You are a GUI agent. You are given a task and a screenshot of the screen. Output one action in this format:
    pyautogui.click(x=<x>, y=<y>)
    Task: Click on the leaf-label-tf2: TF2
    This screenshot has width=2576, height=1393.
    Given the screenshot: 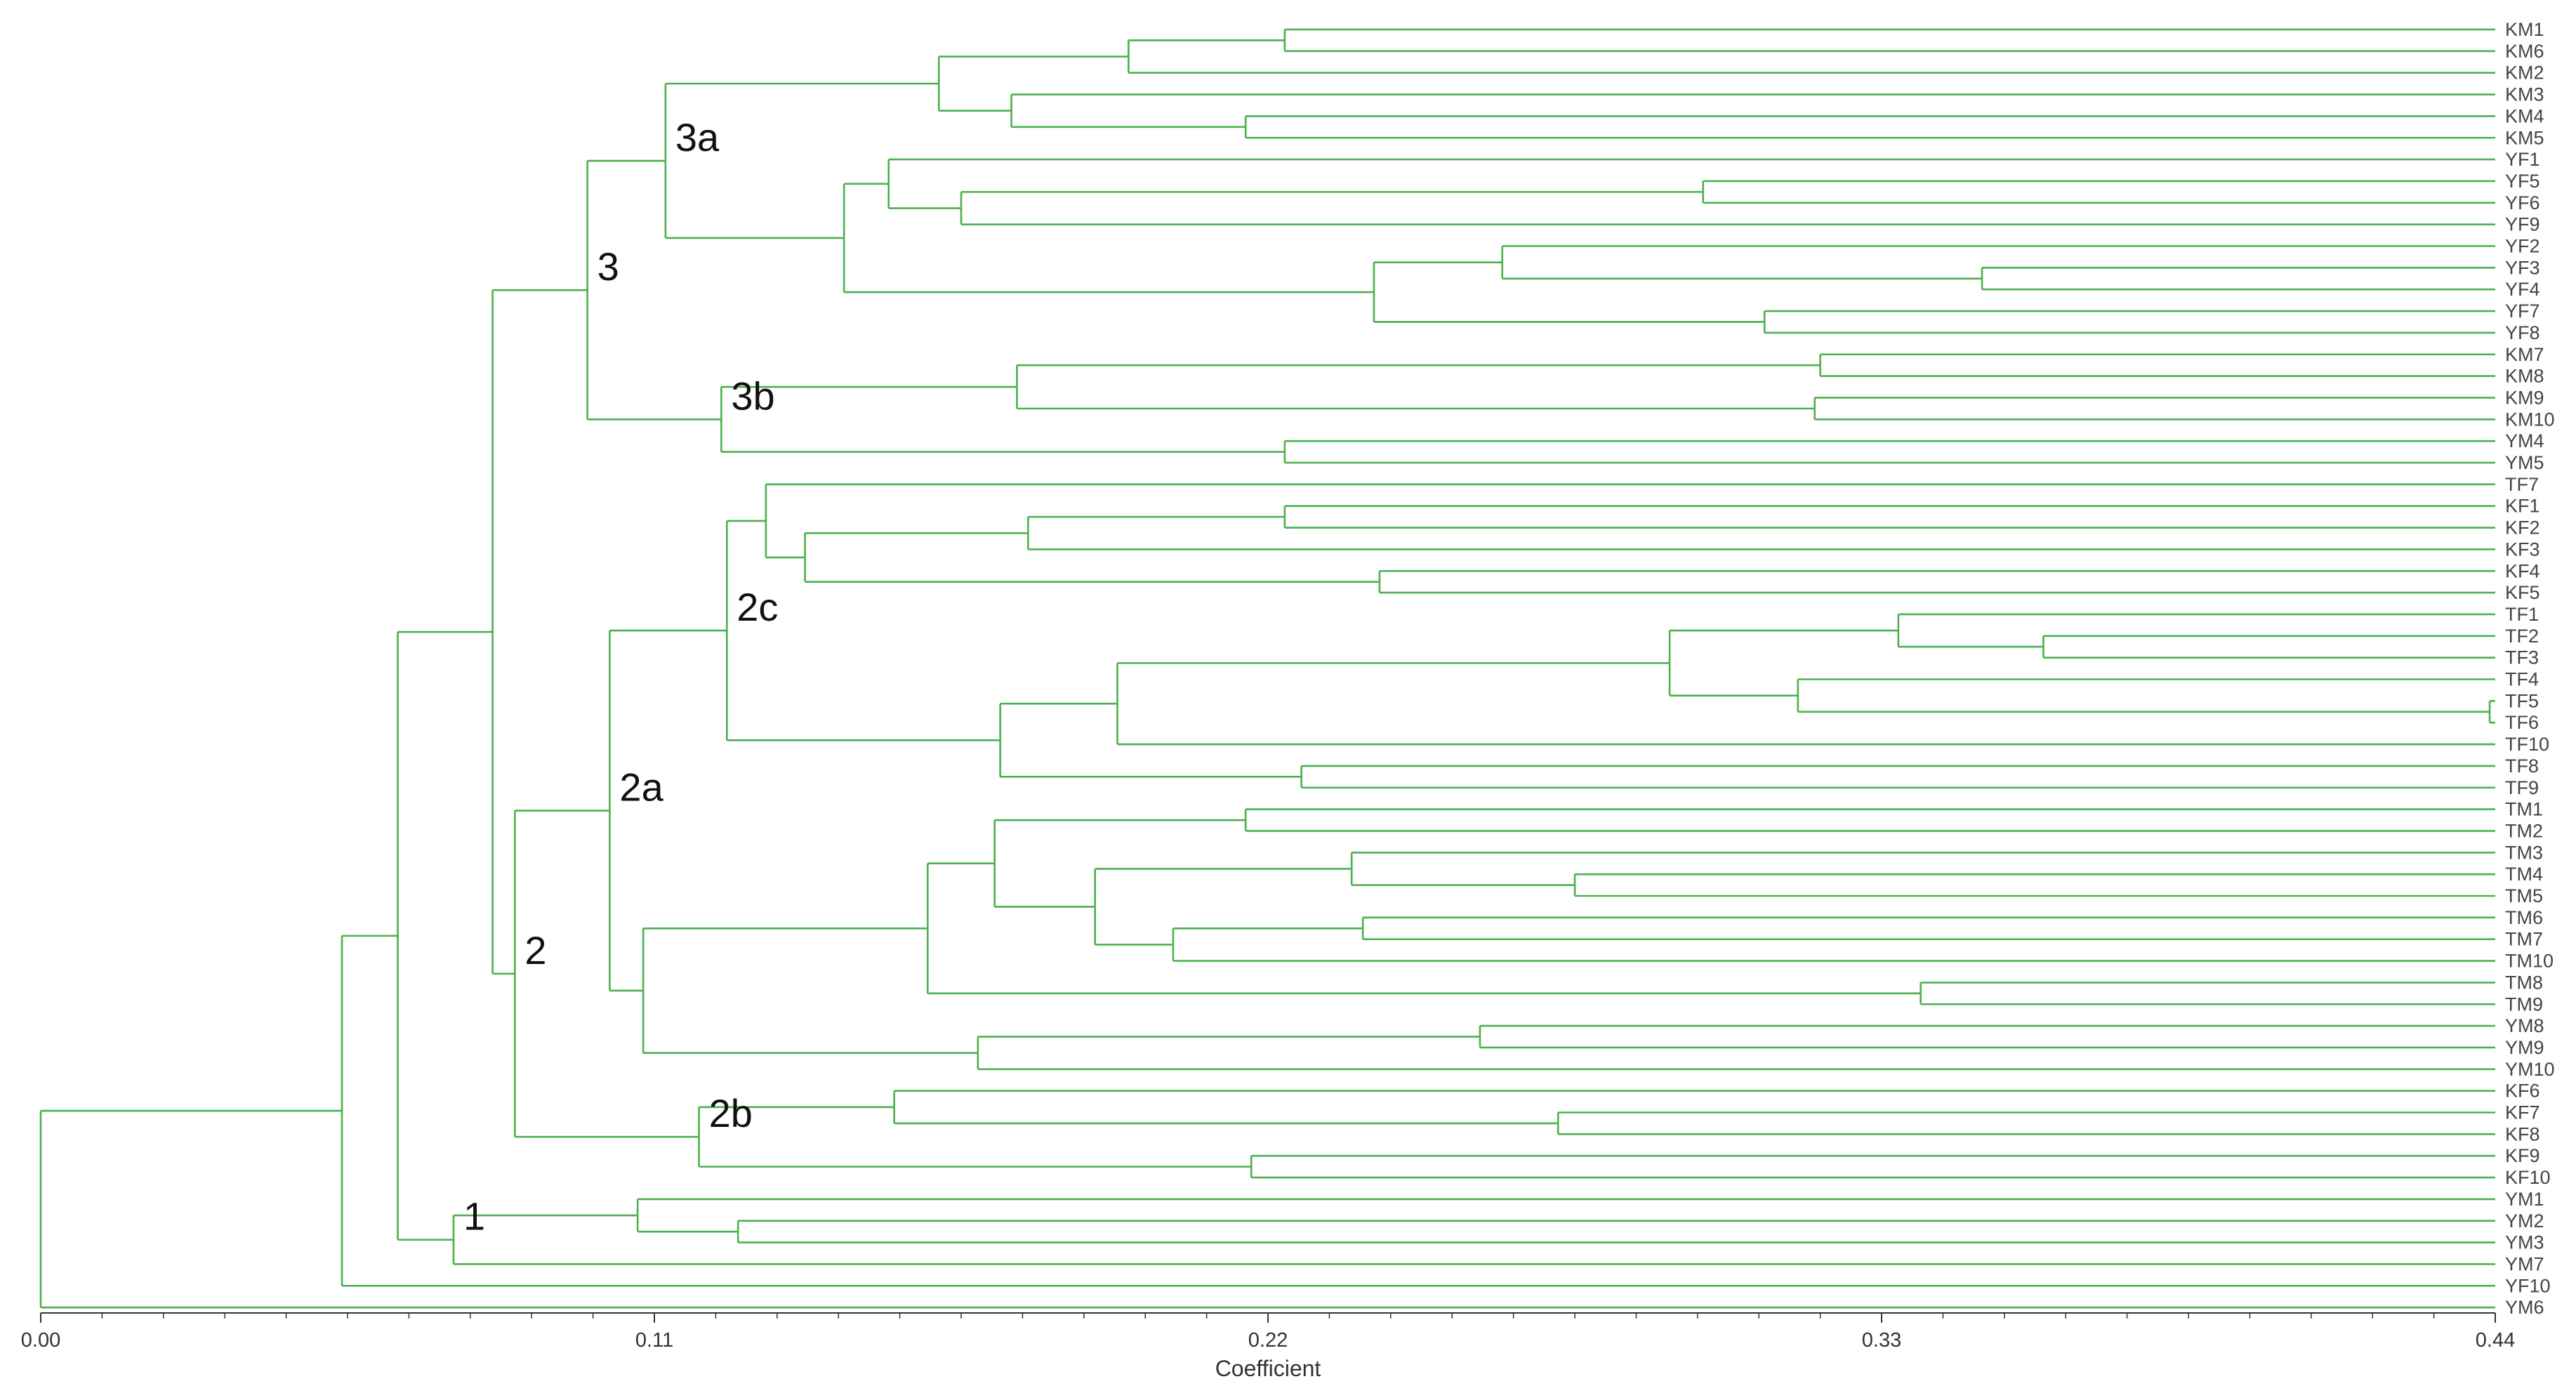 What is the action you would take?
    pyautogui.click(x=2522, y=636)
    